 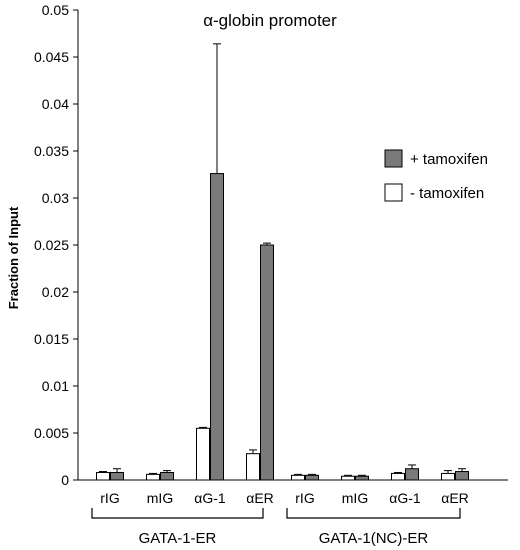 What do you see at coordinates (55, 292) in the screenshot?
I see `y-tick-label: 0.02` at bounding box center [55, 292].